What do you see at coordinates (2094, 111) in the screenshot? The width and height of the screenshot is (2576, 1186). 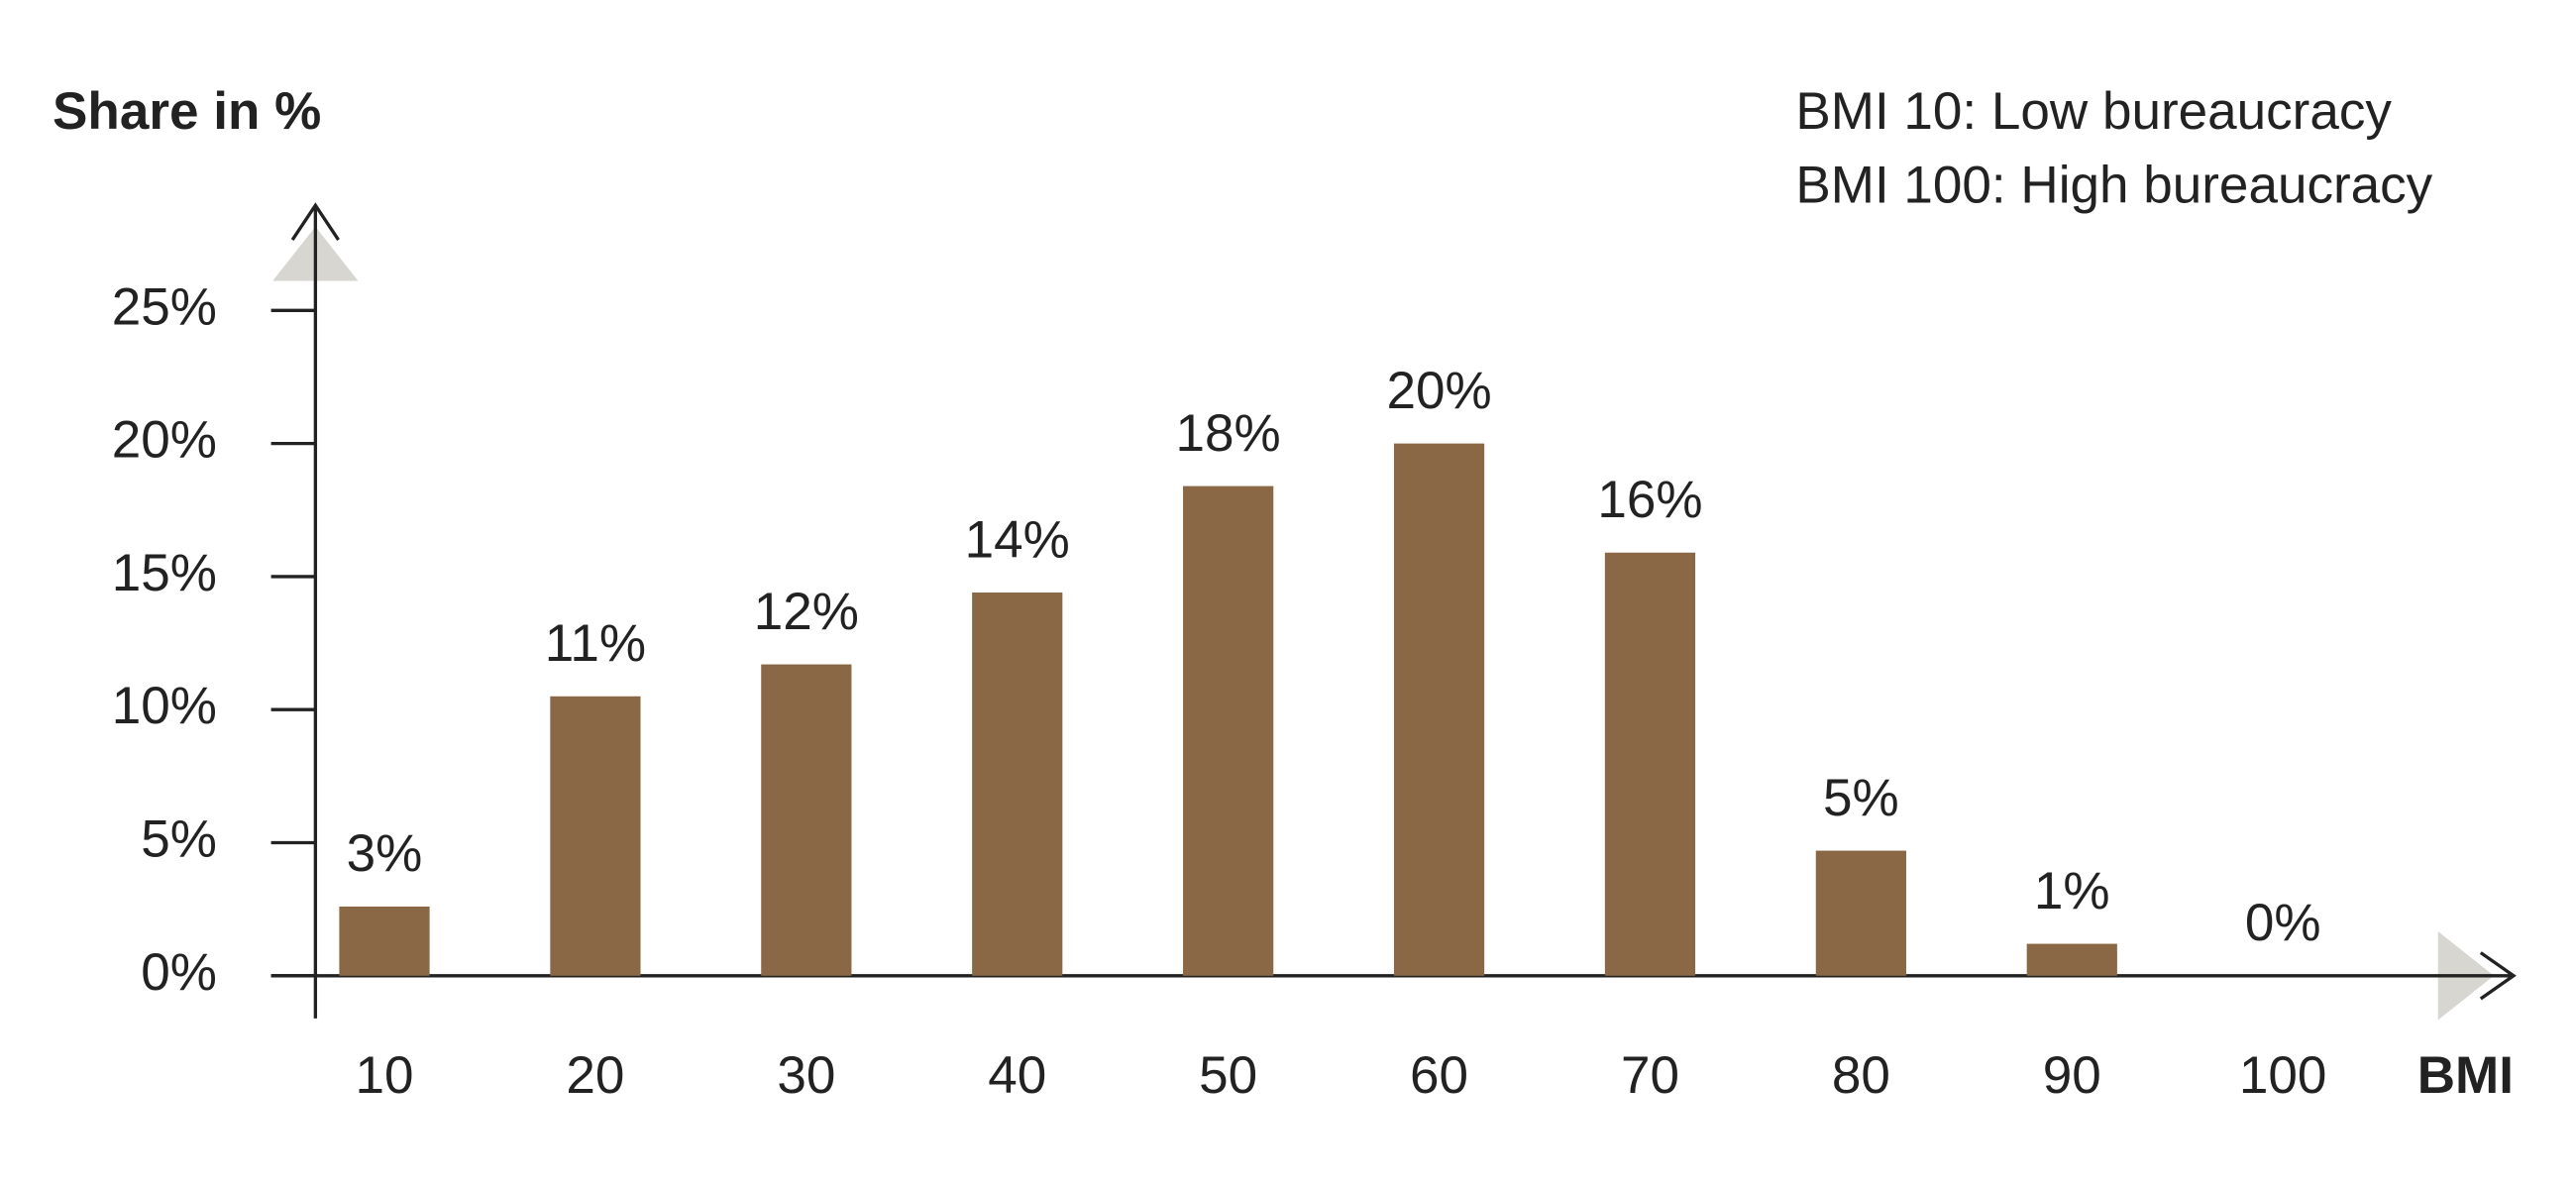 I see `annotation: BMI 10: Low bureaucracy` at bounding box center [2094, 111].